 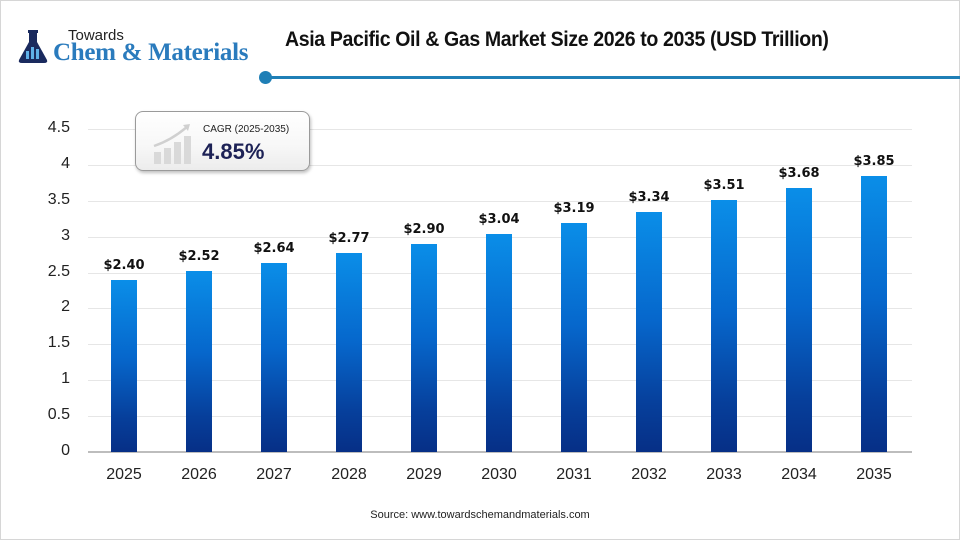 What do you see at coordinates (58, 343) in the screenshot?
I see `y-tick-label: 1.5` at bounding box center [58, 343].